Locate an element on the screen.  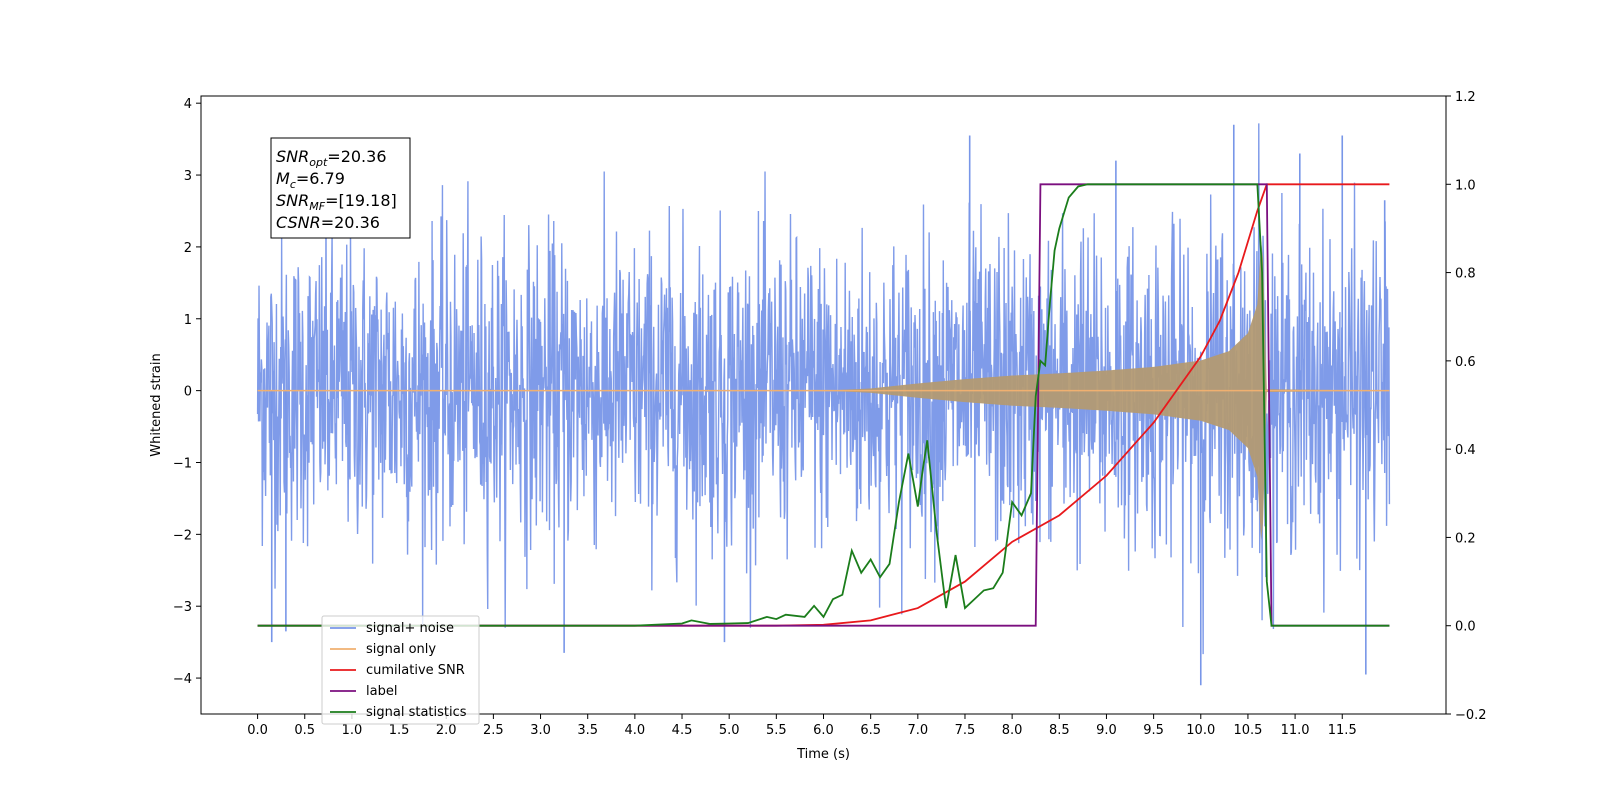
x-tick-label: 0.5 is located at coordinates (304, 730).